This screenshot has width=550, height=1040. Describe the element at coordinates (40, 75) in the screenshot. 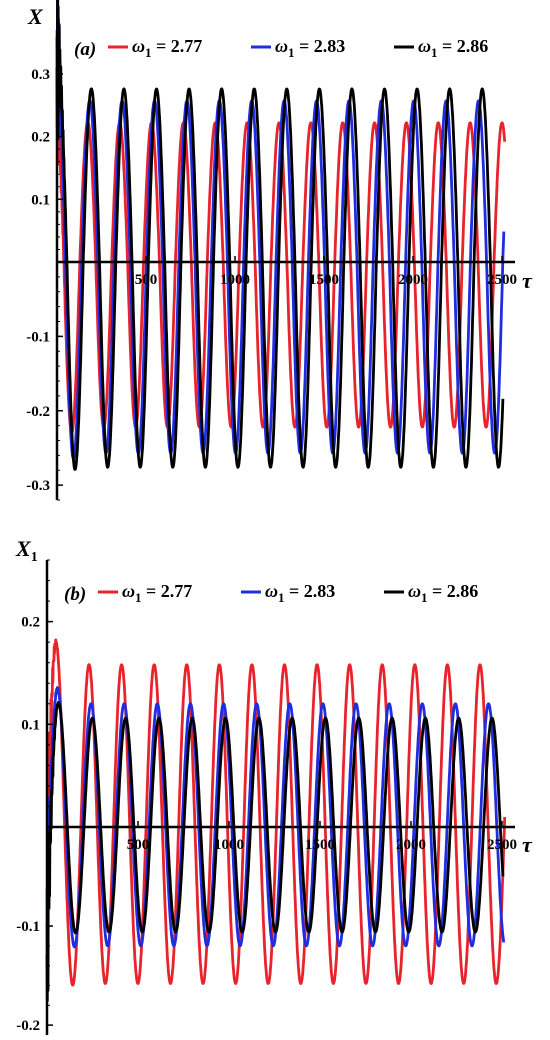

I see `y-tick-label: 0.3` at that location.